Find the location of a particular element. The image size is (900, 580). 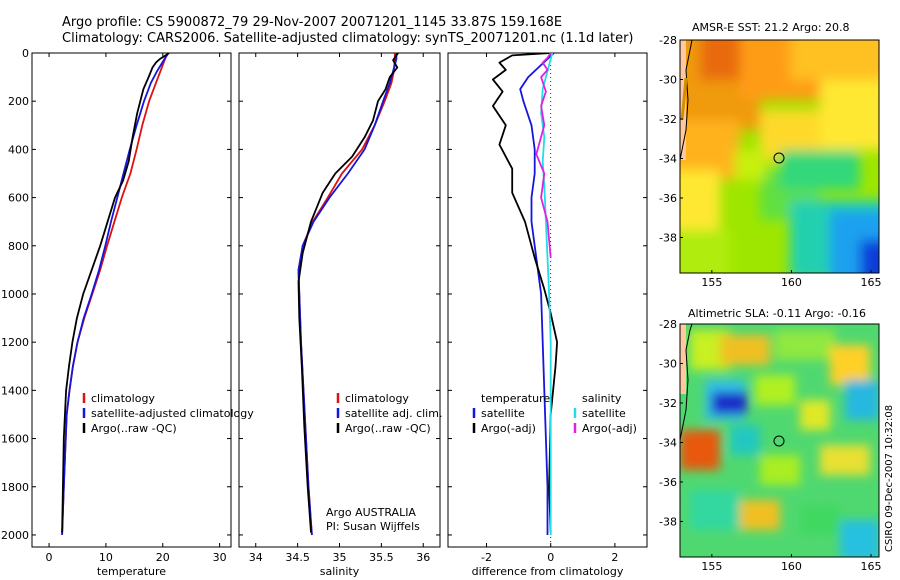

sst-lon-tick-label: 160 is located at coordinates (791, 282).